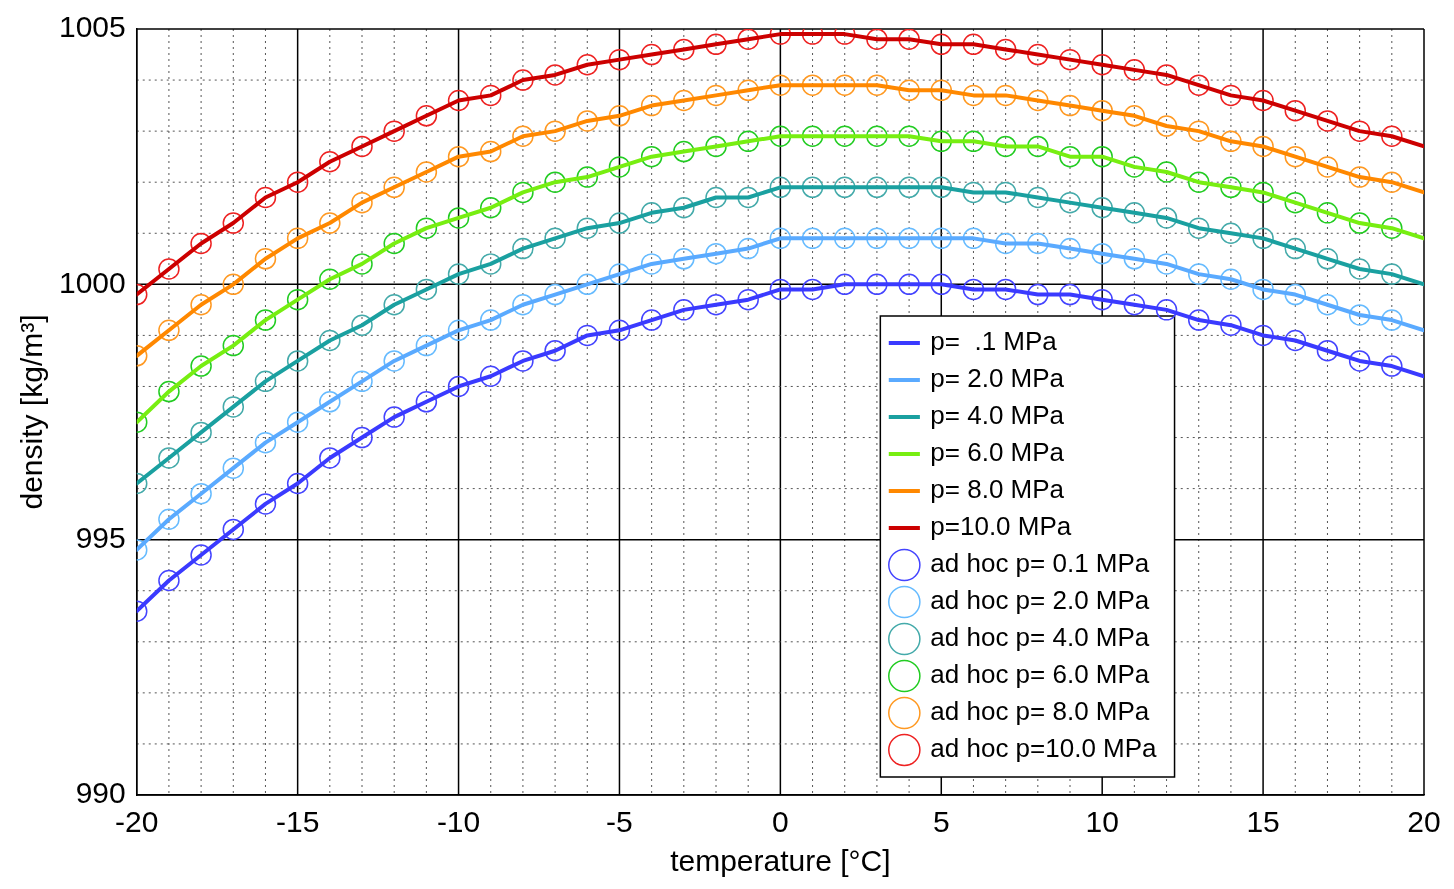  What do you see at coordinates (100, 537) in the screenshot?
I see `y-tick-label: 995` at bounding box center [100, 537].